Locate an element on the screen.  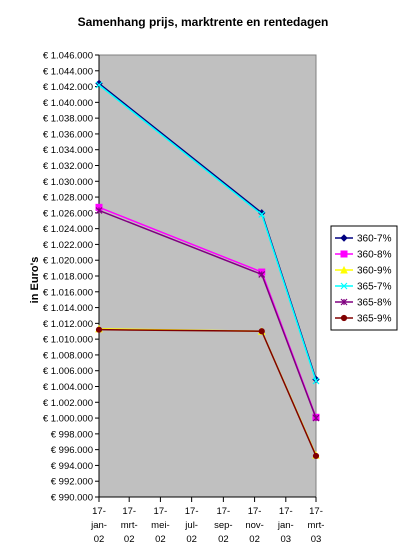
legend-label: 365-8% is located at coordinates (374, 303).